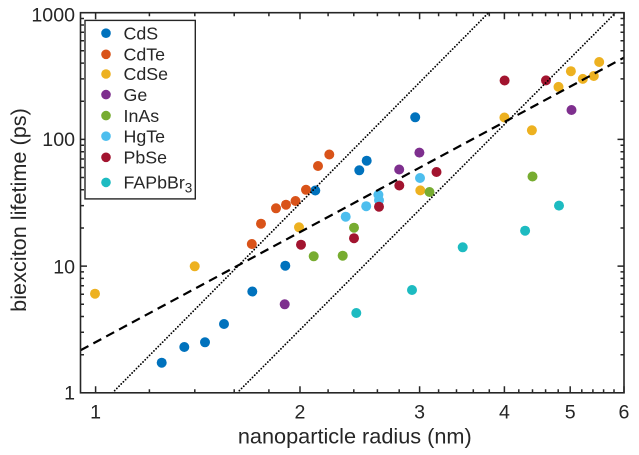  What do you see at coordinates (146, 74) in the screenshot?
I see `svg-text: CdSe` at bounding box center [146, 74].